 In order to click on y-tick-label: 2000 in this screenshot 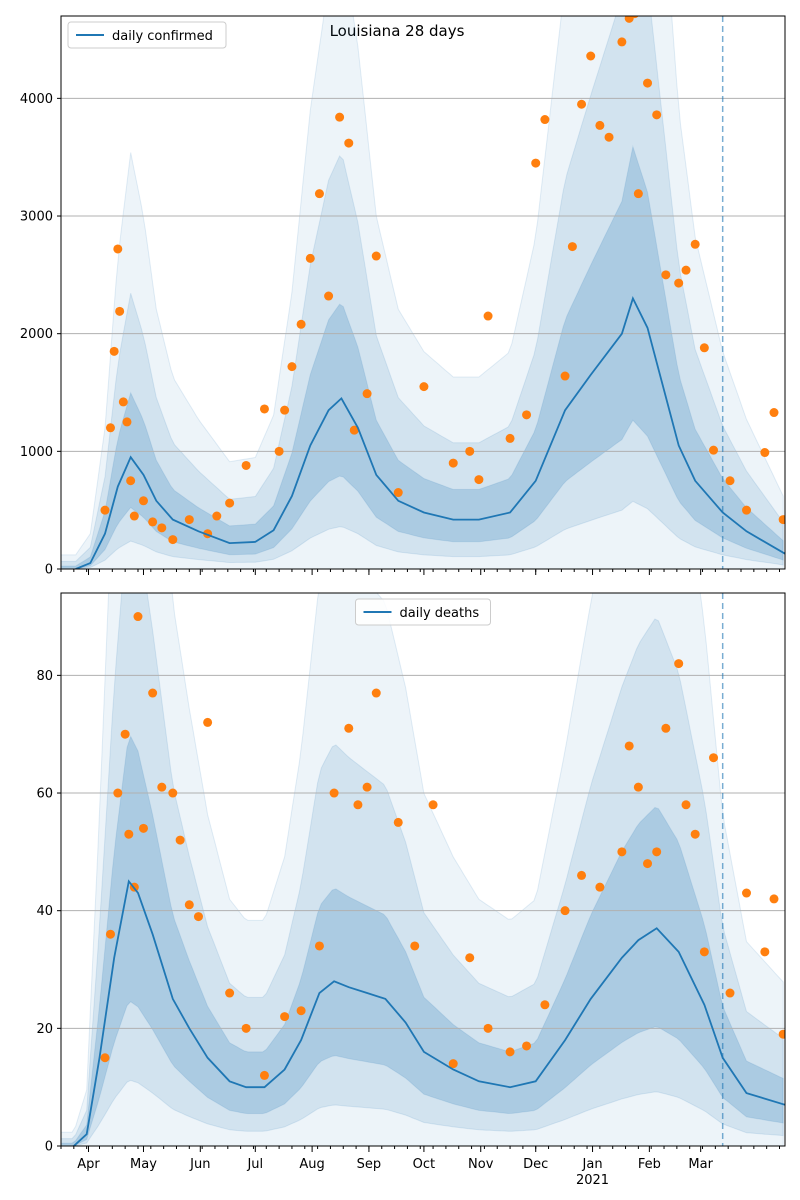, I will do `click(36, 334)`.